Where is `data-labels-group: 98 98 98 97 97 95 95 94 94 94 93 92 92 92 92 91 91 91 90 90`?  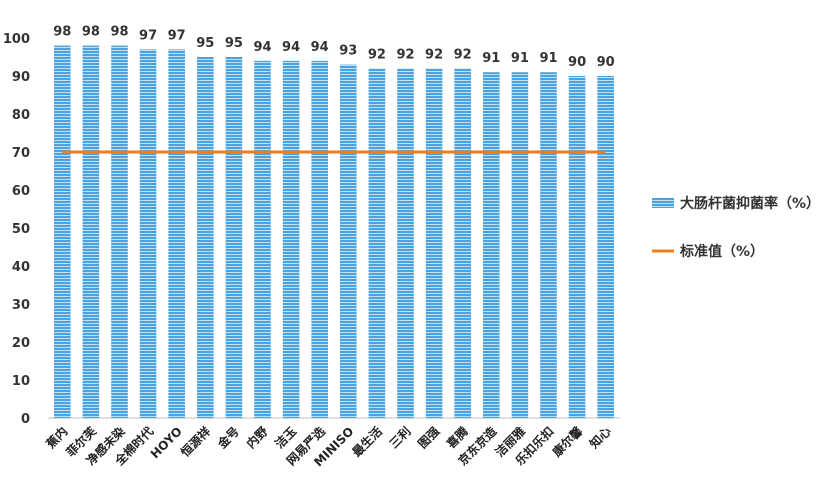
data-labels-group: 98 98 98 97 97 95 95 94 94 94 93 92 92 92 92 91 91 91 90 90 is located at coordinates (333, 47).